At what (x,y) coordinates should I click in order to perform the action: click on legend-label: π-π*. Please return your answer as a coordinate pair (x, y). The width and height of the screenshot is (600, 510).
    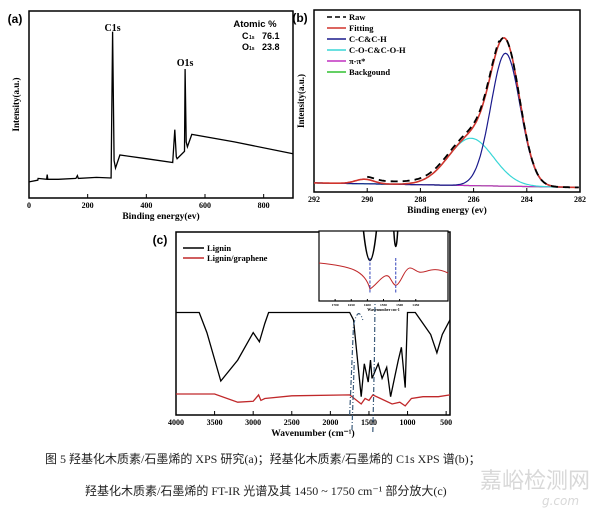
    Looking at the image, I should click on (357, 61).